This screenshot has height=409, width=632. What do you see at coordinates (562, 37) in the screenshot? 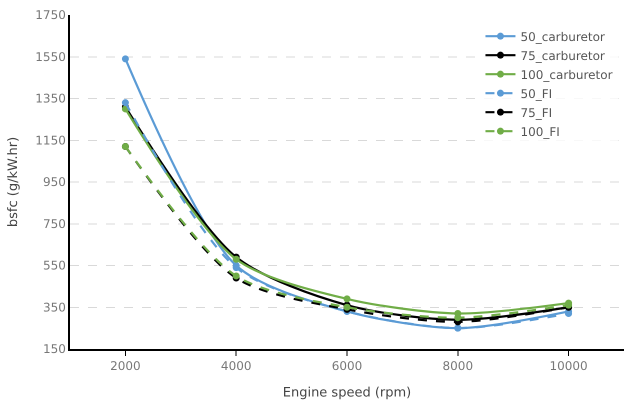
I see `legend-label: 50_carburetor` at bounding box center [562, 37].